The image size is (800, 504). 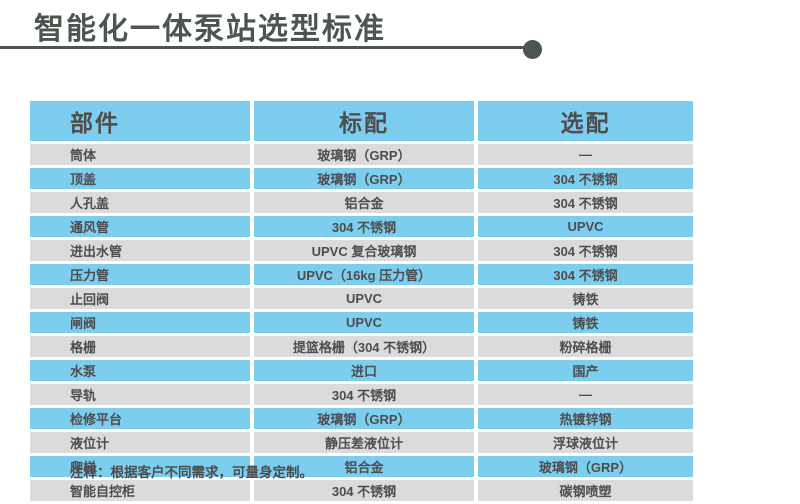 What do you see at coordinates (140, 121) in the screenshot?
I see `column-header-part: 部件` at bounding box center [140, 121].